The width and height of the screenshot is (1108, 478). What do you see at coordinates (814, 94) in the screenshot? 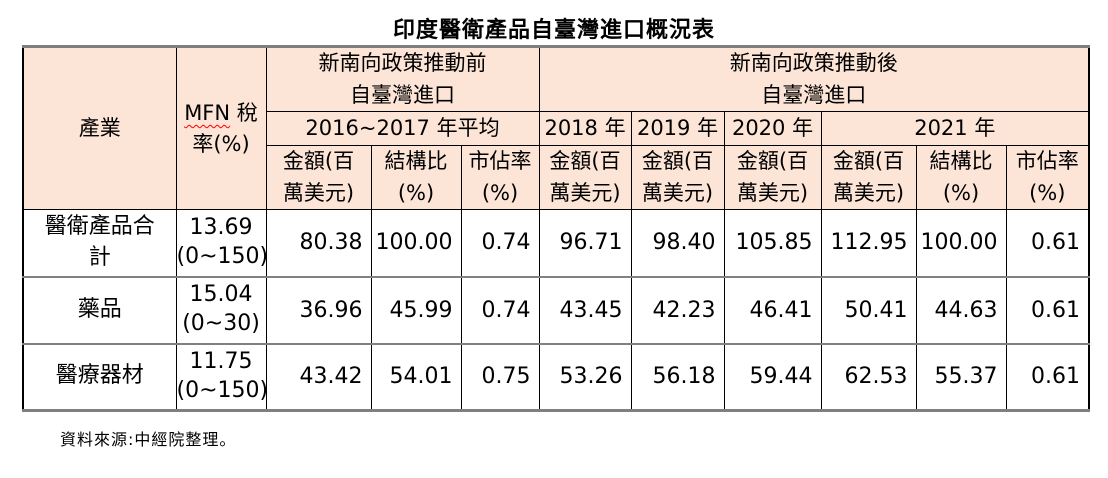
I see `post-policy-line2: 自臺灣進口` at bounding box center [814, 94].